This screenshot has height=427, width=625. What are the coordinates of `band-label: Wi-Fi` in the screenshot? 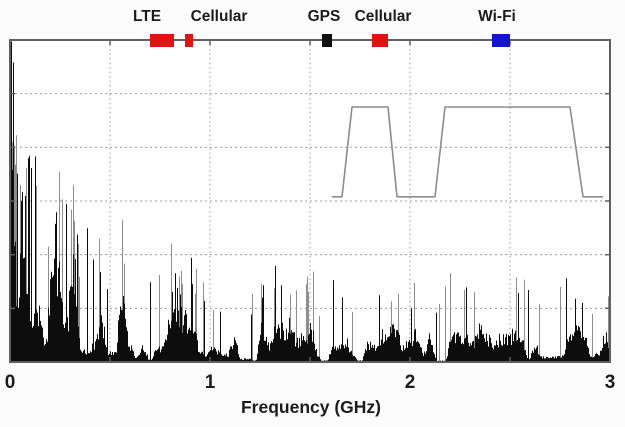 It's located at (497, 16).